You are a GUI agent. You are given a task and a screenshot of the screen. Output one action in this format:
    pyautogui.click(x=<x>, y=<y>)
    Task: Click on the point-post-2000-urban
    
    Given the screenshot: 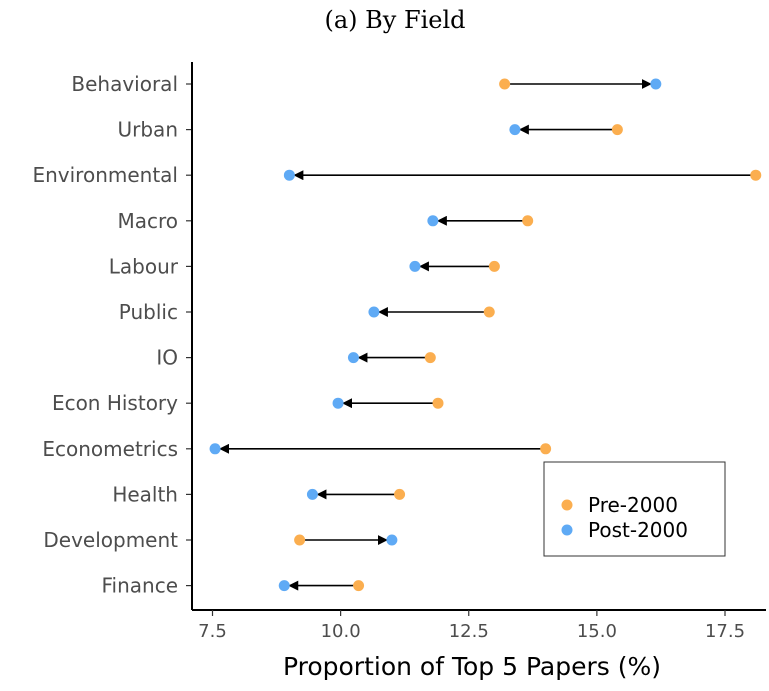 What is the action you would take?
    pyautogui.click(x=515, y=130)
    